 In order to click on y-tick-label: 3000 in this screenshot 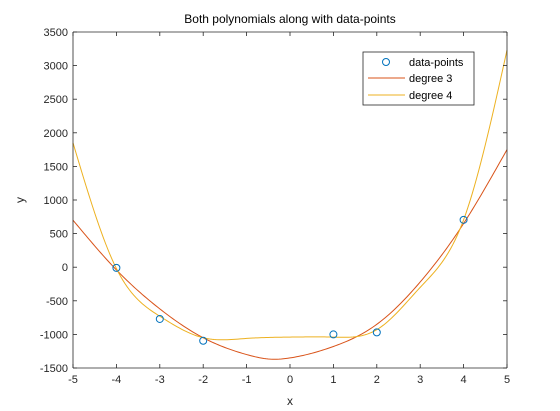, I will do `click(56, 67)`.